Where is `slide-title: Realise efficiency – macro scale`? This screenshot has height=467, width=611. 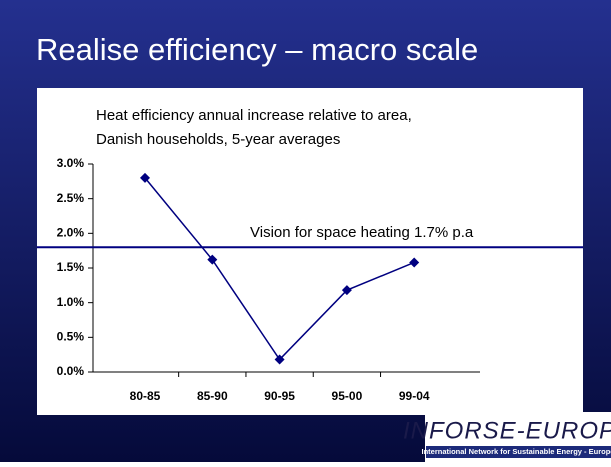
slide-title: Realise efficiency – macro scale is located at coordinates (257, 49).